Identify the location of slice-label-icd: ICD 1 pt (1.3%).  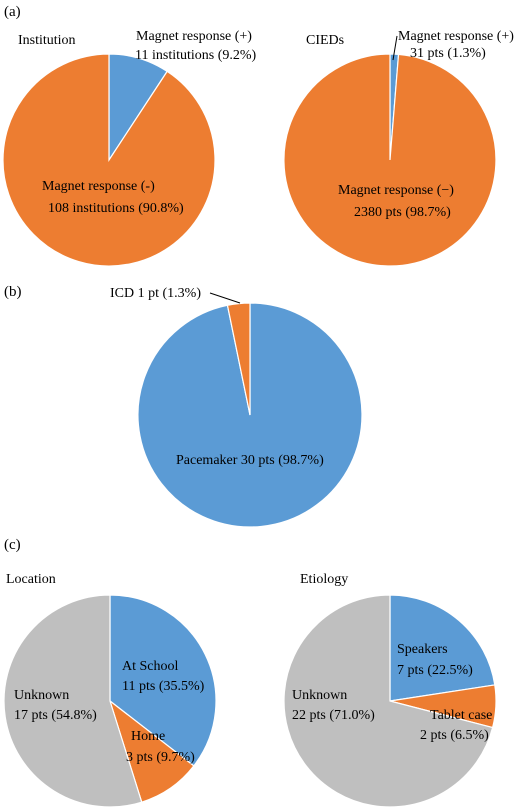
(155, 293).